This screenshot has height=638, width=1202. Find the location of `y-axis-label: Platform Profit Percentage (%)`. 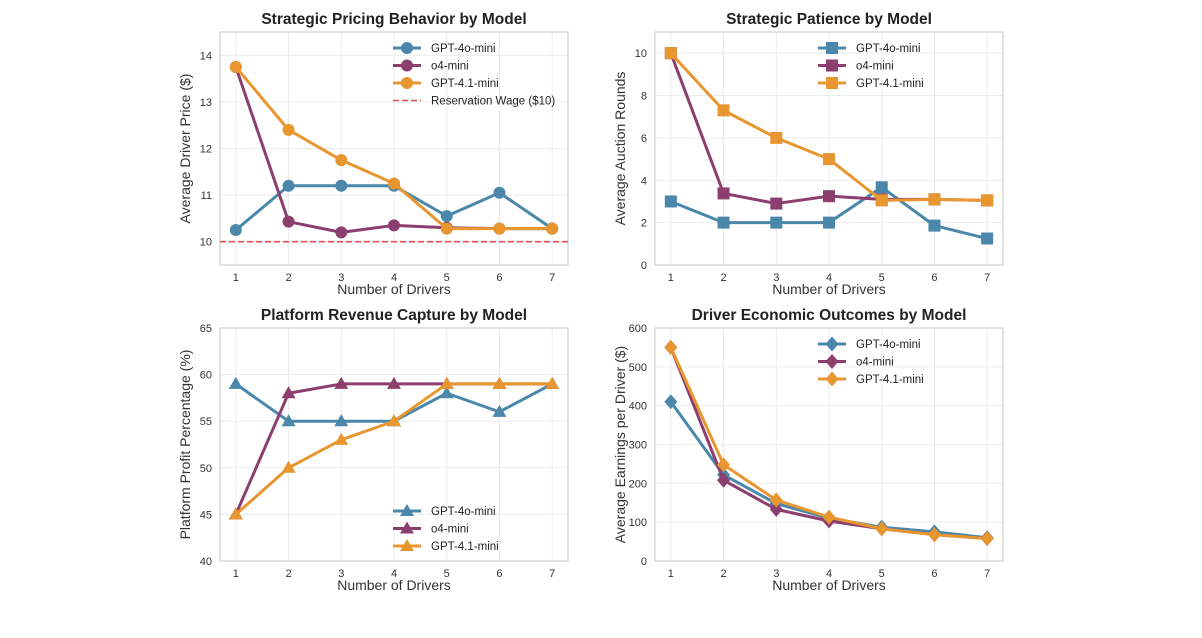

y-axis-label: Platform Profit Percentage (%) is located at coordinates (185, 445).